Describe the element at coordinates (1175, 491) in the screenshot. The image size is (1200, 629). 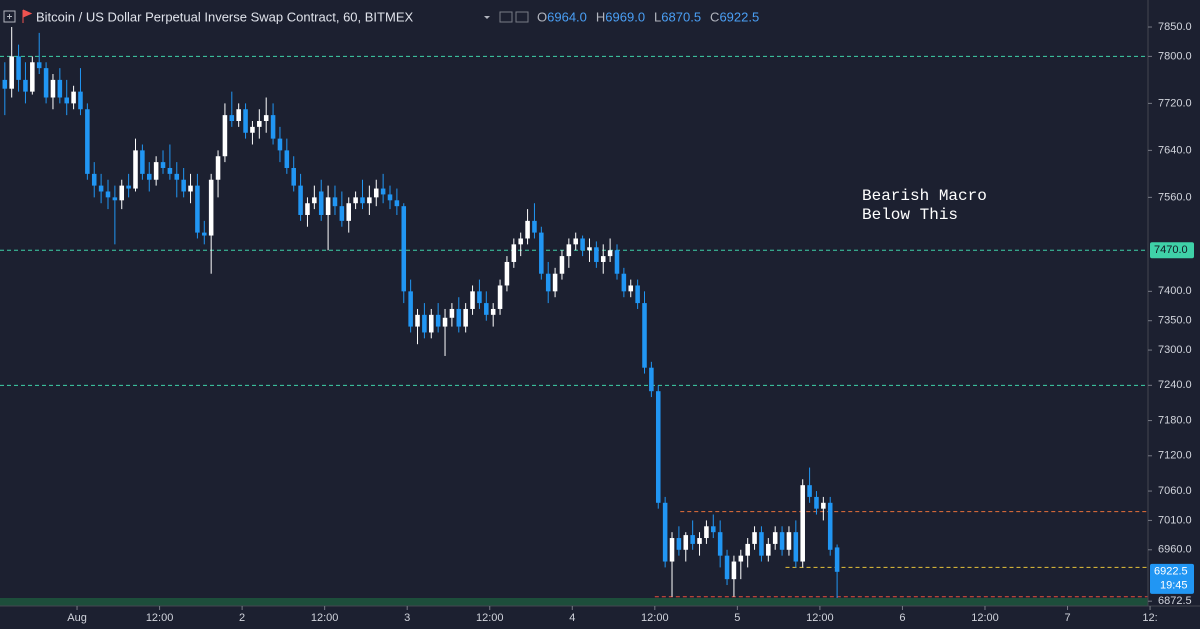
I see `y-tick-label: 7060.0` at that location.